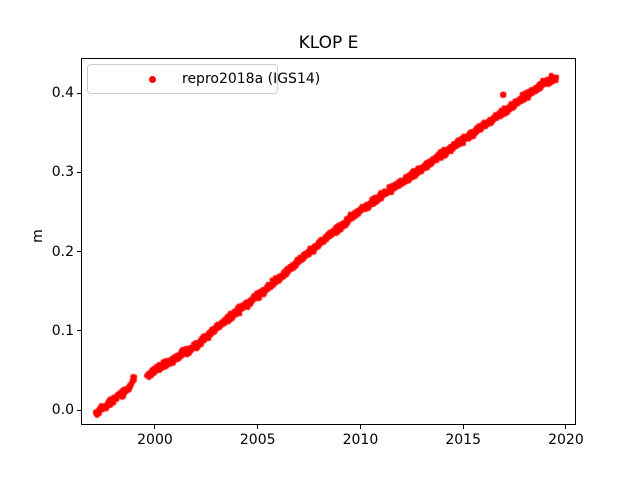  Describe the element at coordinates (62, 330) in the screenshot. I see `y-tick-label: 0.1` at that location.